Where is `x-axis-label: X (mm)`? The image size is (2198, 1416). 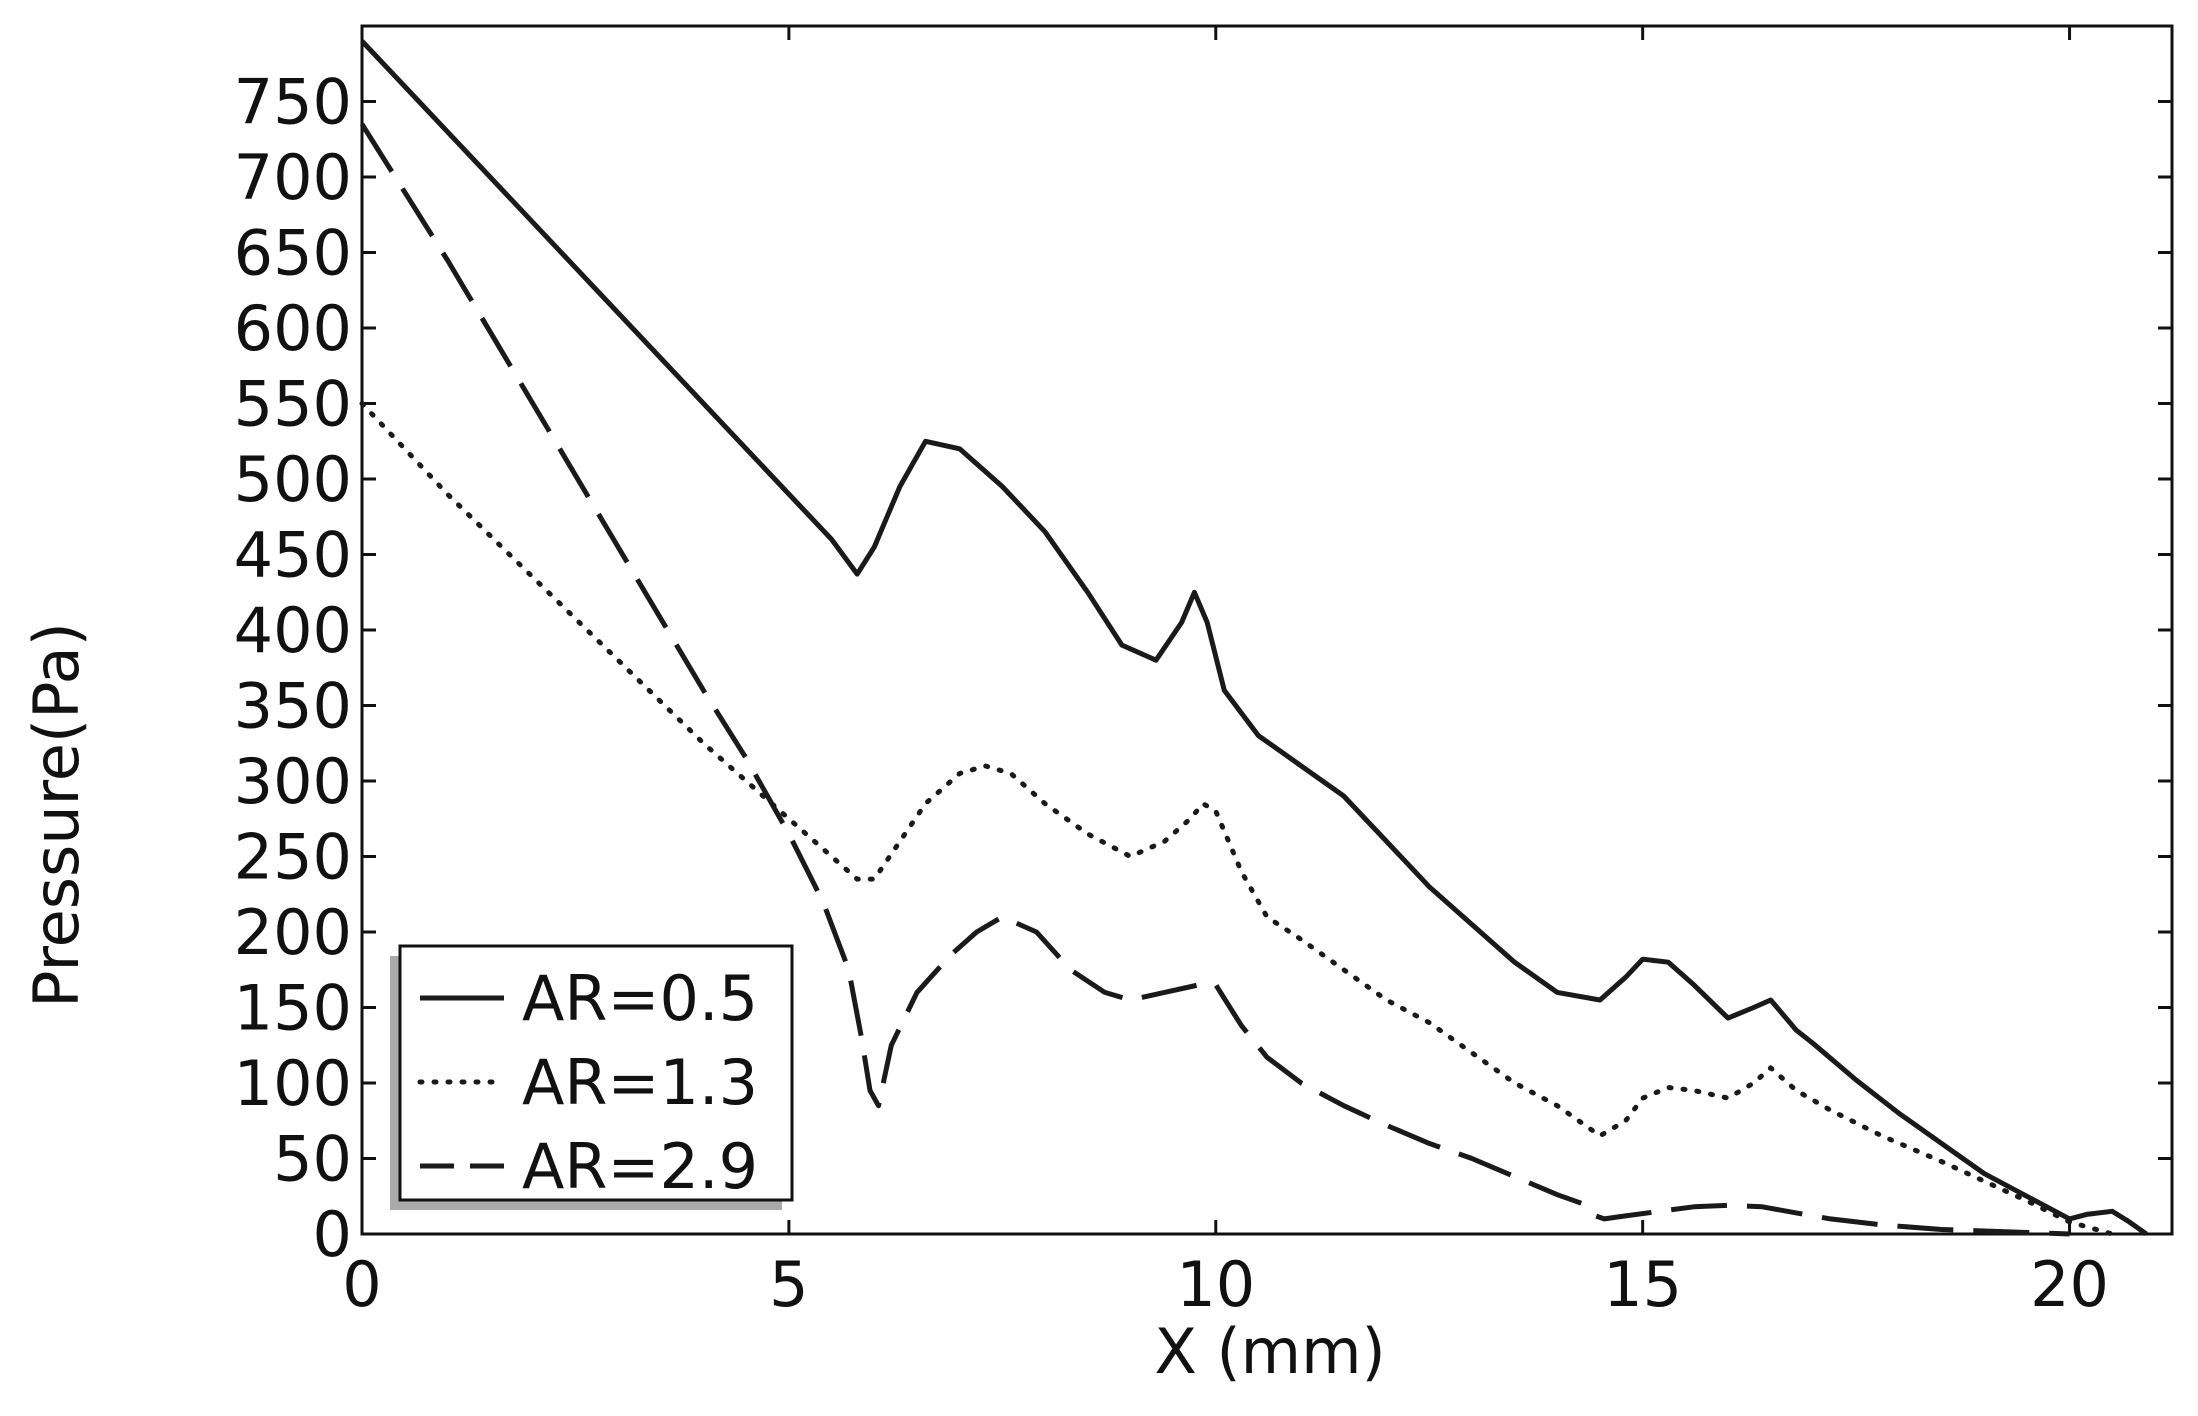 x-axis-label: X (mm) is located at coordinates (1269, 1351).